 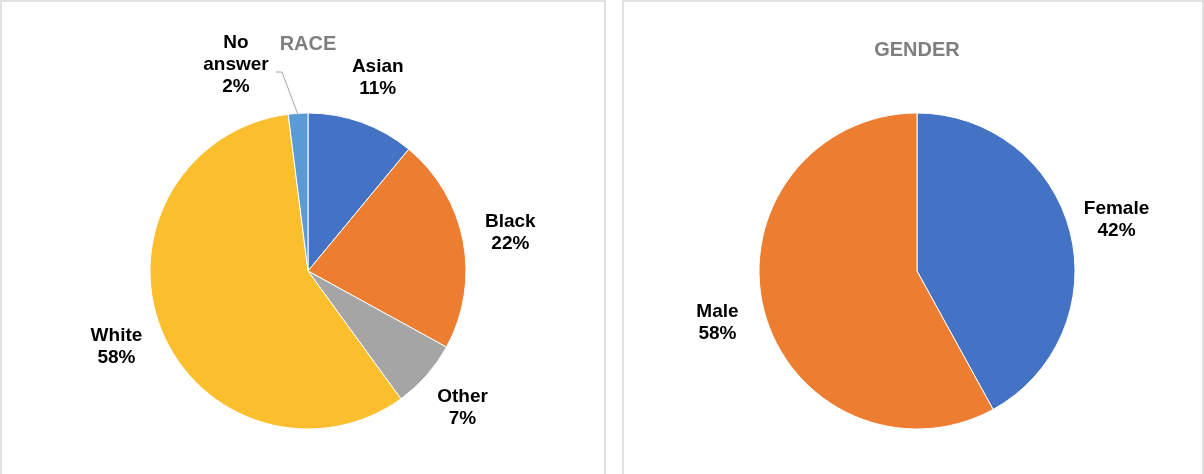 What do you see at coordinates (1116, 230) in the screenshot?
I see `data-label: 42%` at bounding box center [1116, 230].